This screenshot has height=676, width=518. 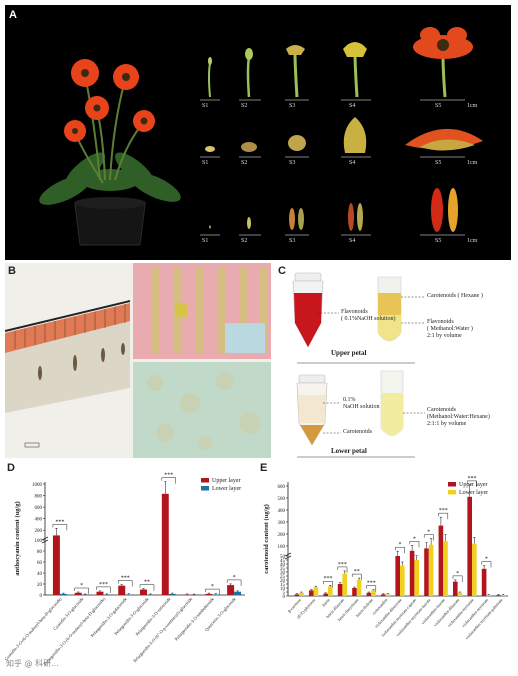 What do you see at coordinates (349, 353) in the screenshot?
I see `caption-upper-petal: Upper petal` at bounding box center [349, 353].